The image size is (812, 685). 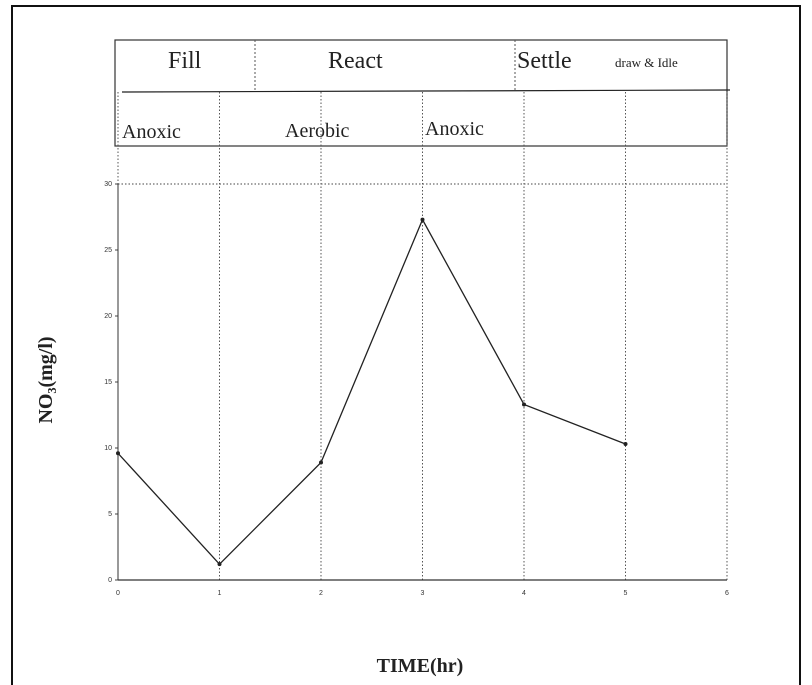 I want to click on x-axis-label: TIME(hr), so click(x=420, y=666).